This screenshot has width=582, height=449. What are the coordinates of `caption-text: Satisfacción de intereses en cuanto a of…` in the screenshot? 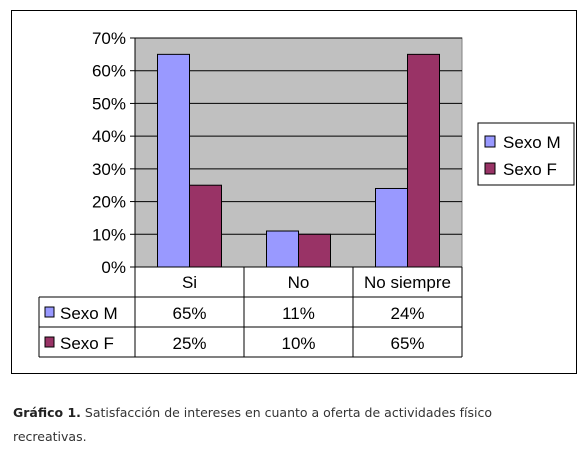 It's located at (253, 424).